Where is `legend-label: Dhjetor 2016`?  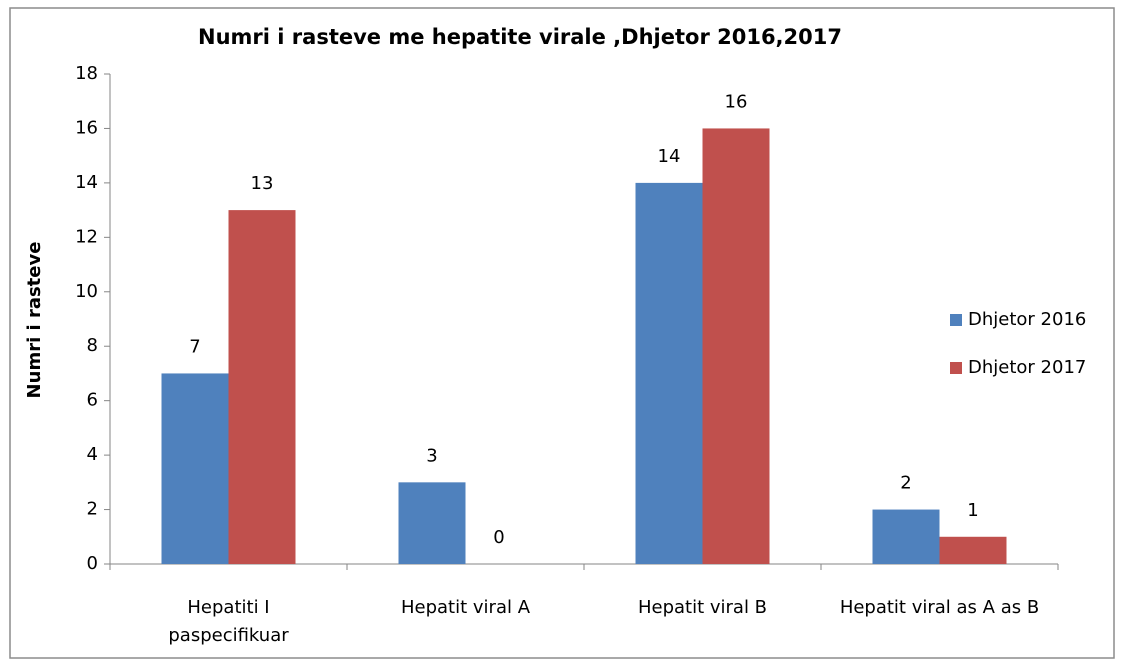 legend-label: Dhjetor 2016 is located at coordinates (1027, 319).